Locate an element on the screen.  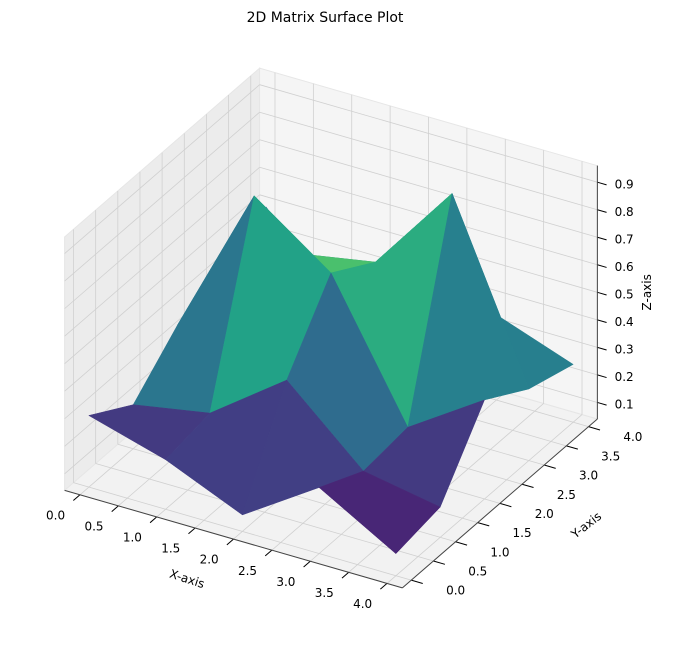
x-tick-label: 0.0 is located at coordinates (55, 515).